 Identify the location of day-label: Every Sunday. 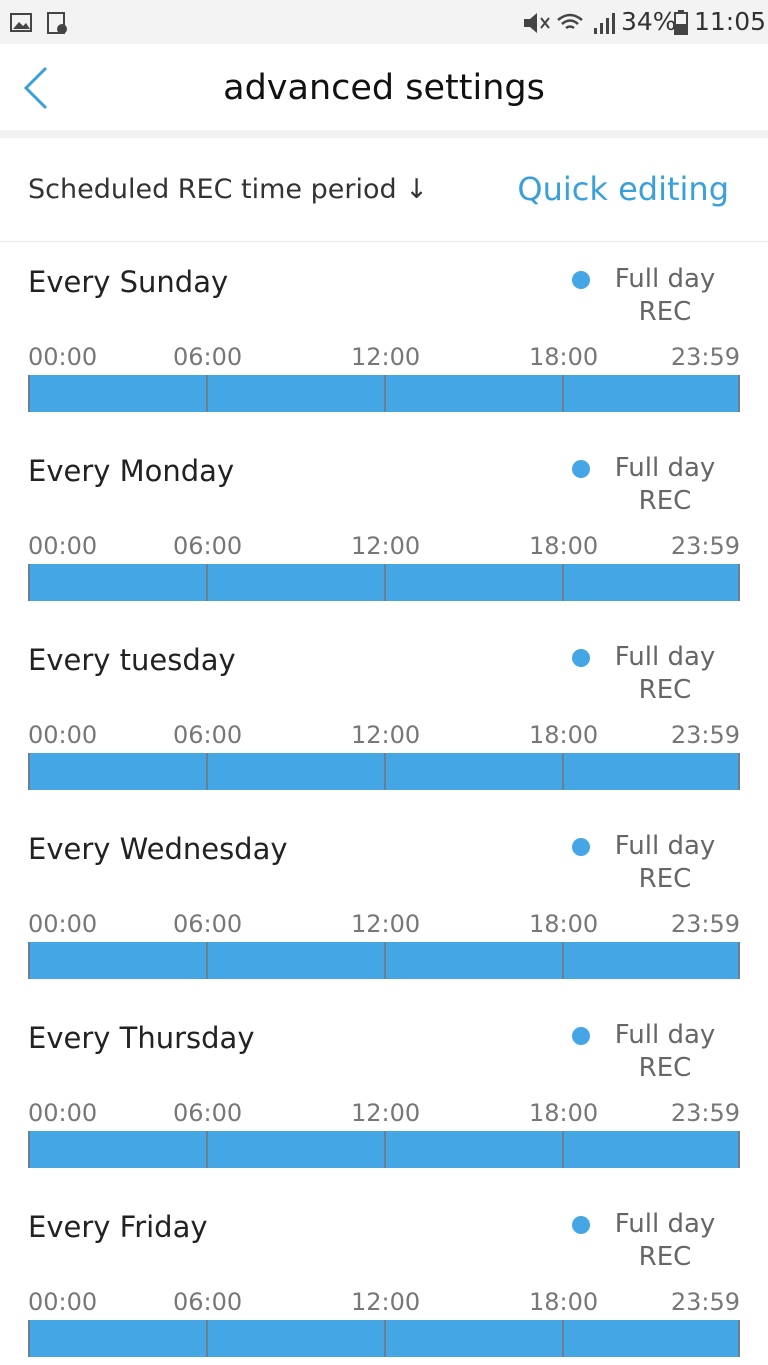
(128, 282).